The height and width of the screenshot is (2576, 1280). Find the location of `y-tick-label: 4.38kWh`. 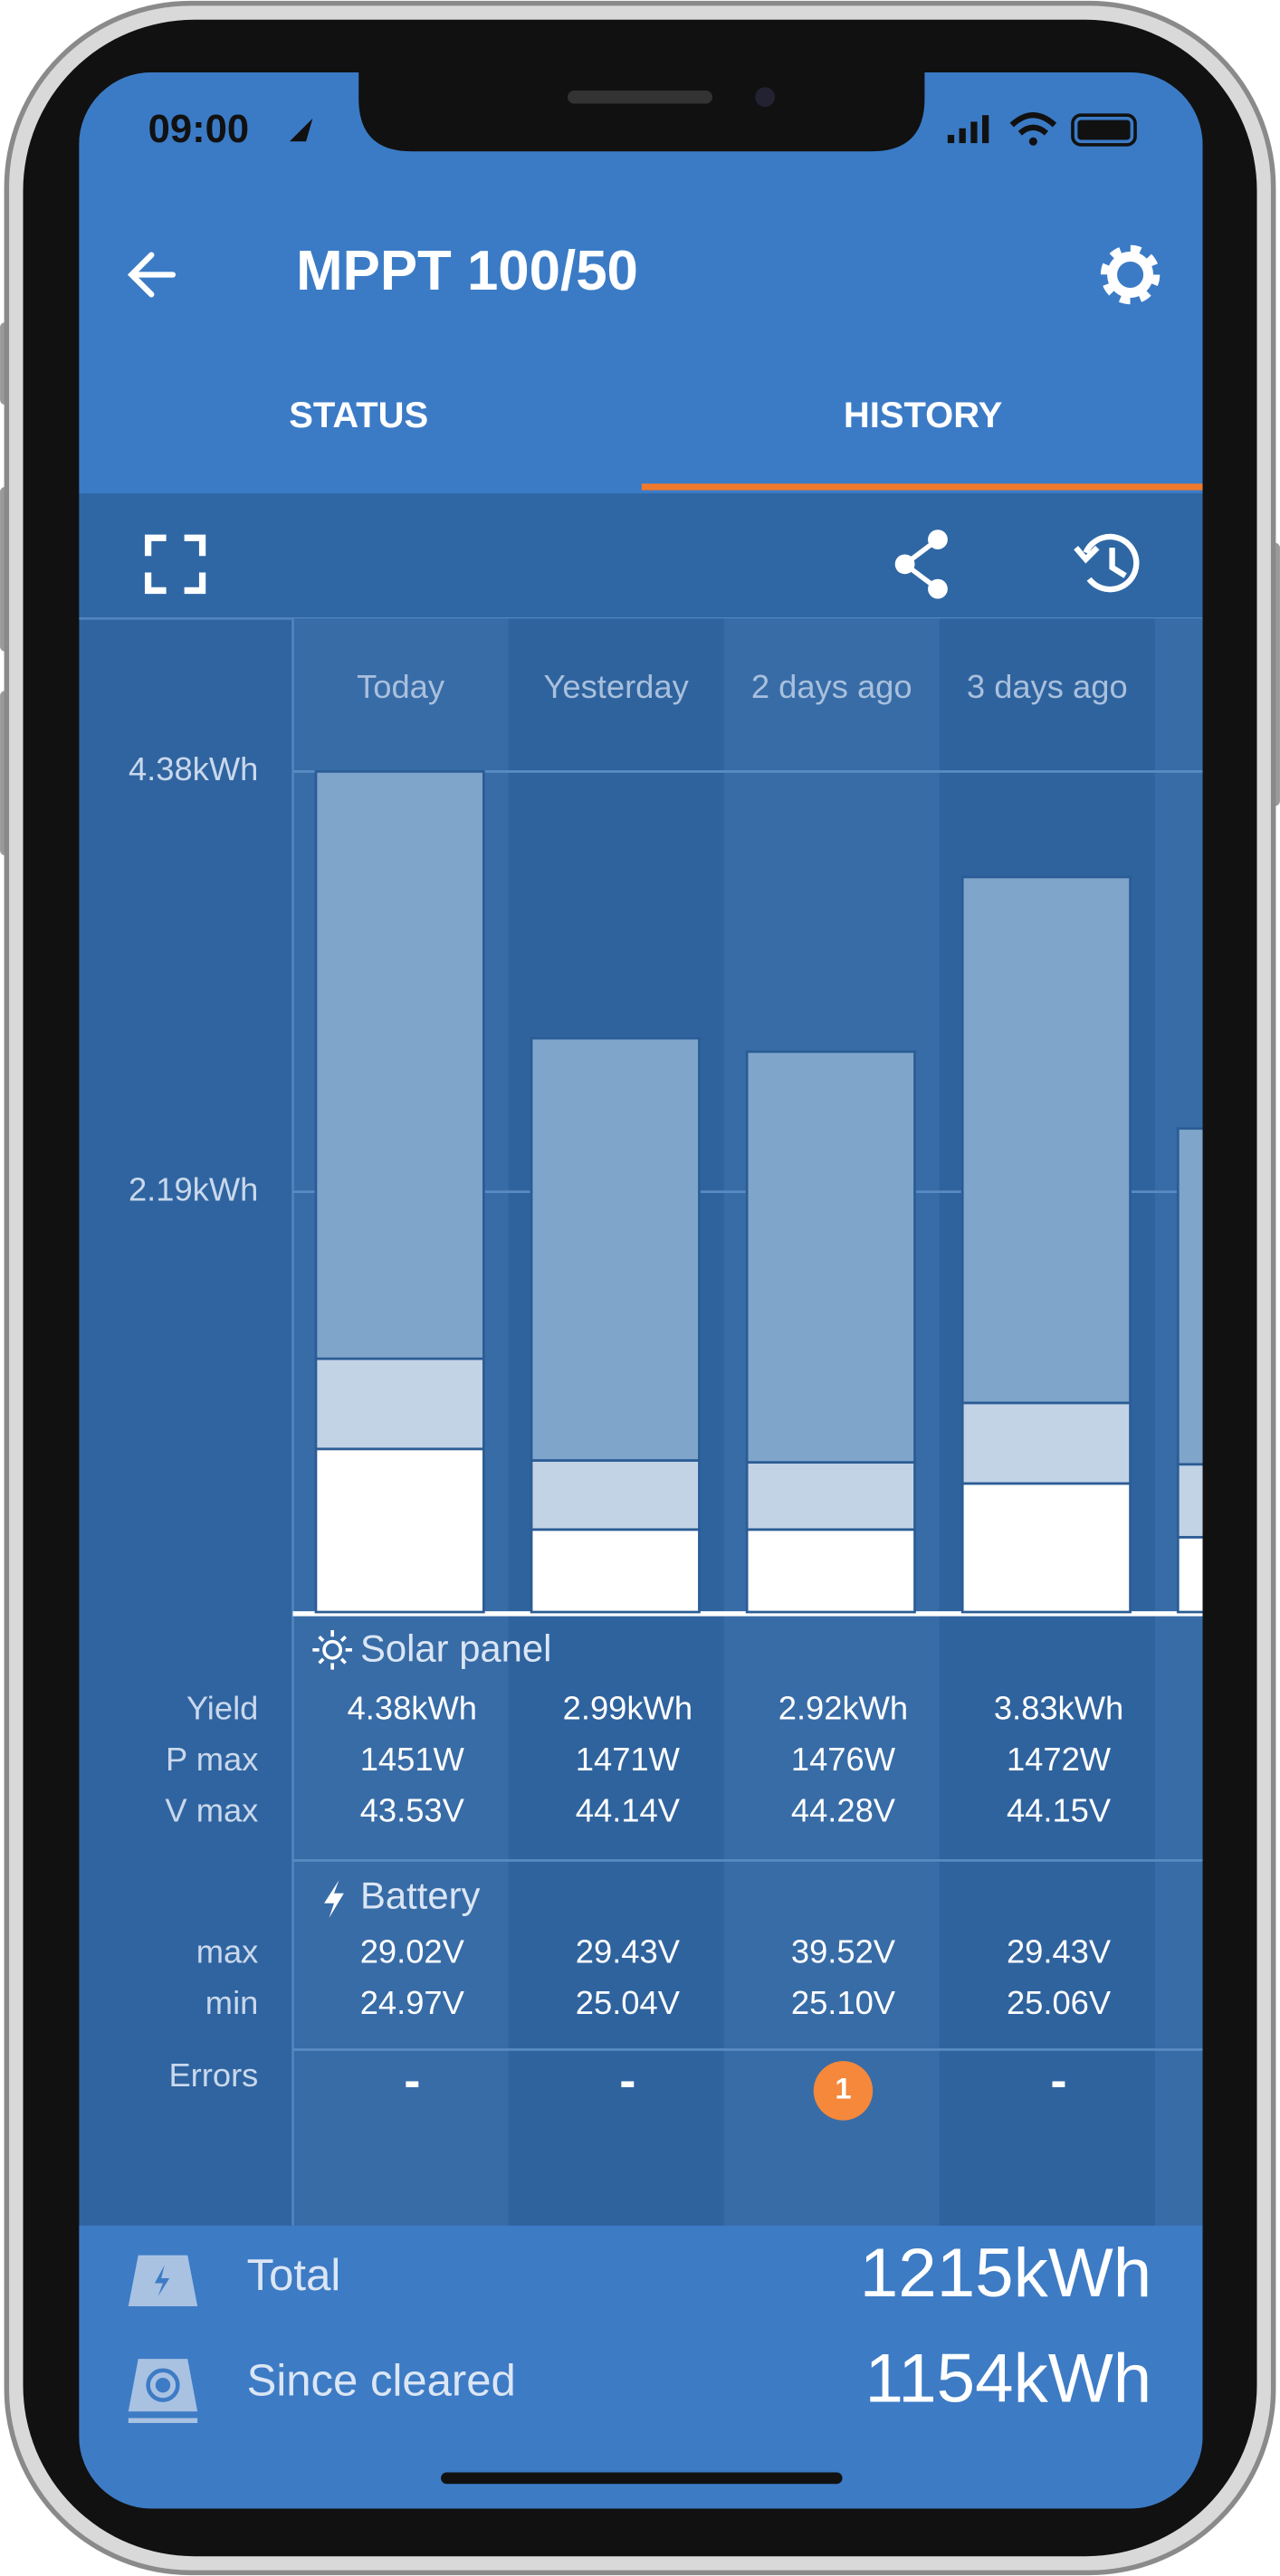

y-tick-label: 4.38kWh is located at coordinates (193, 768).